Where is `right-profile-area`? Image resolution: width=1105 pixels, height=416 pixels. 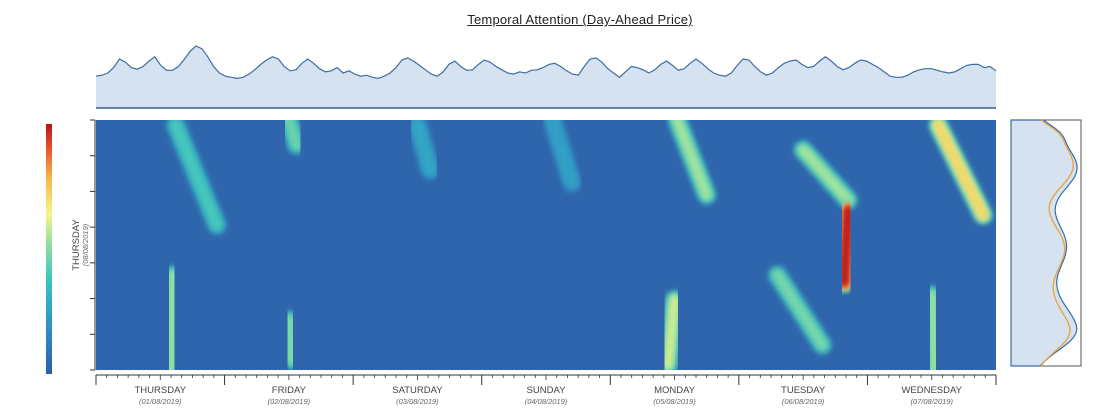 right-profile-area is located at coordinates (1044, 243).